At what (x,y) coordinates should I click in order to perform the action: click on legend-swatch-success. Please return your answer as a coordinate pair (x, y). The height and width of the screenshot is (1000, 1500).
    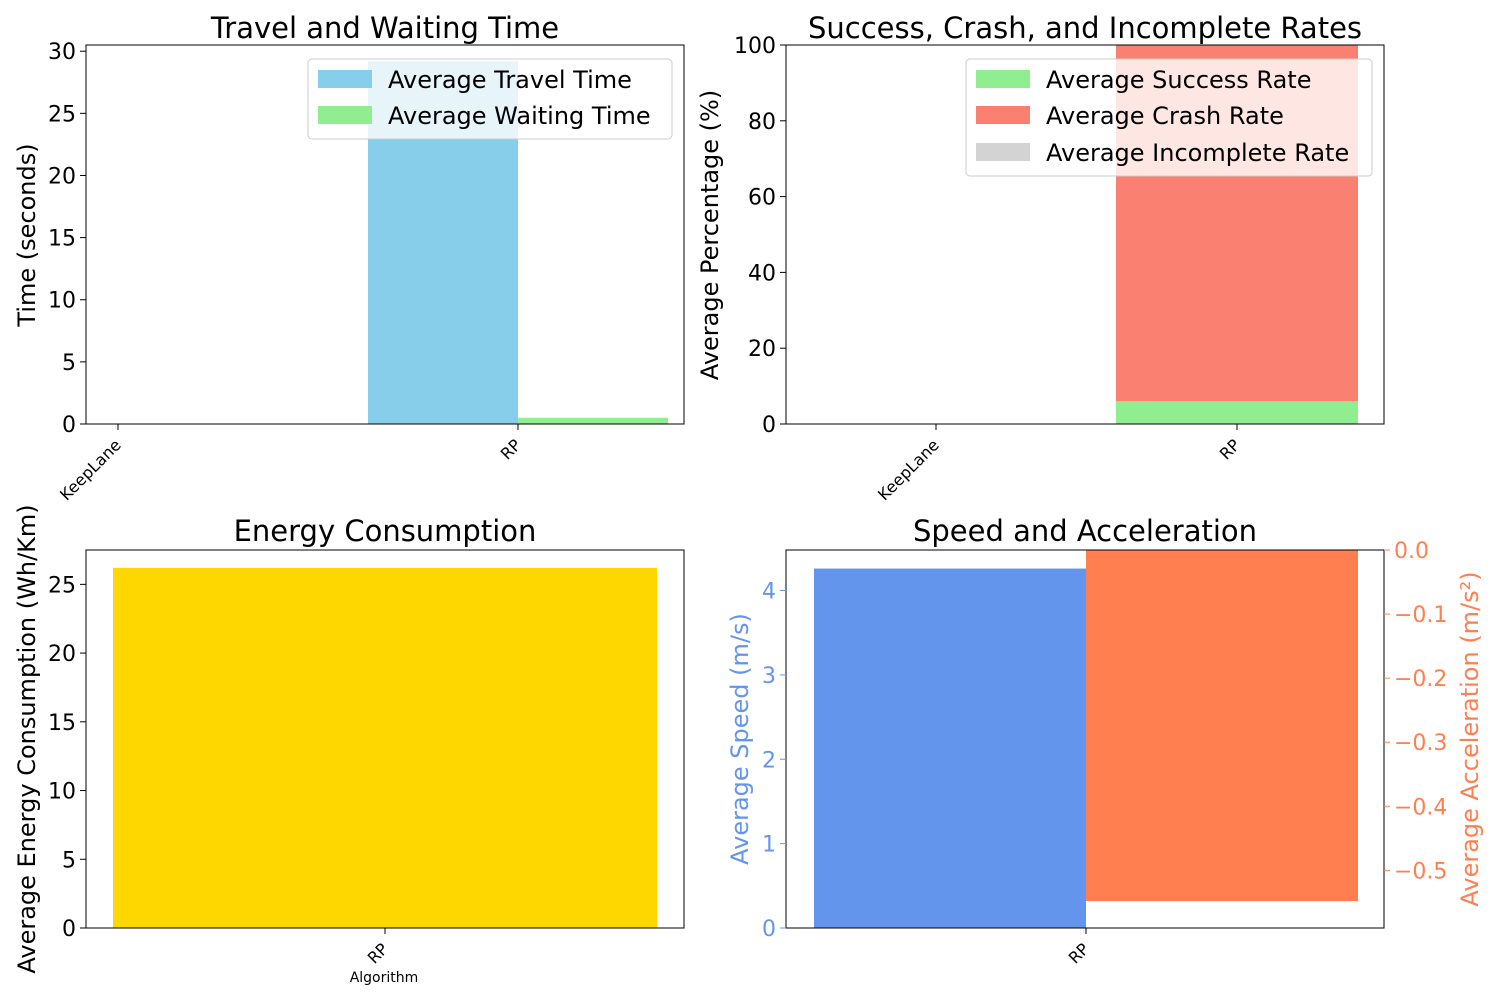
    Looking at the image, I should click on (1003, 79).